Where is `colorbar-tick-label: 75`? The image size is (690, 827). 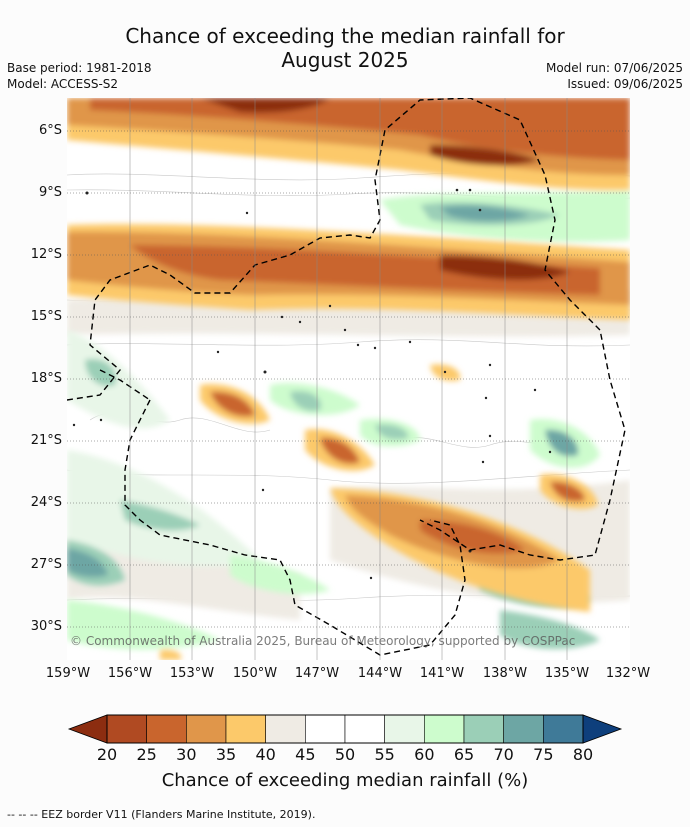
colorbar-tick-label: 75 is located at coordinates (543, 754).